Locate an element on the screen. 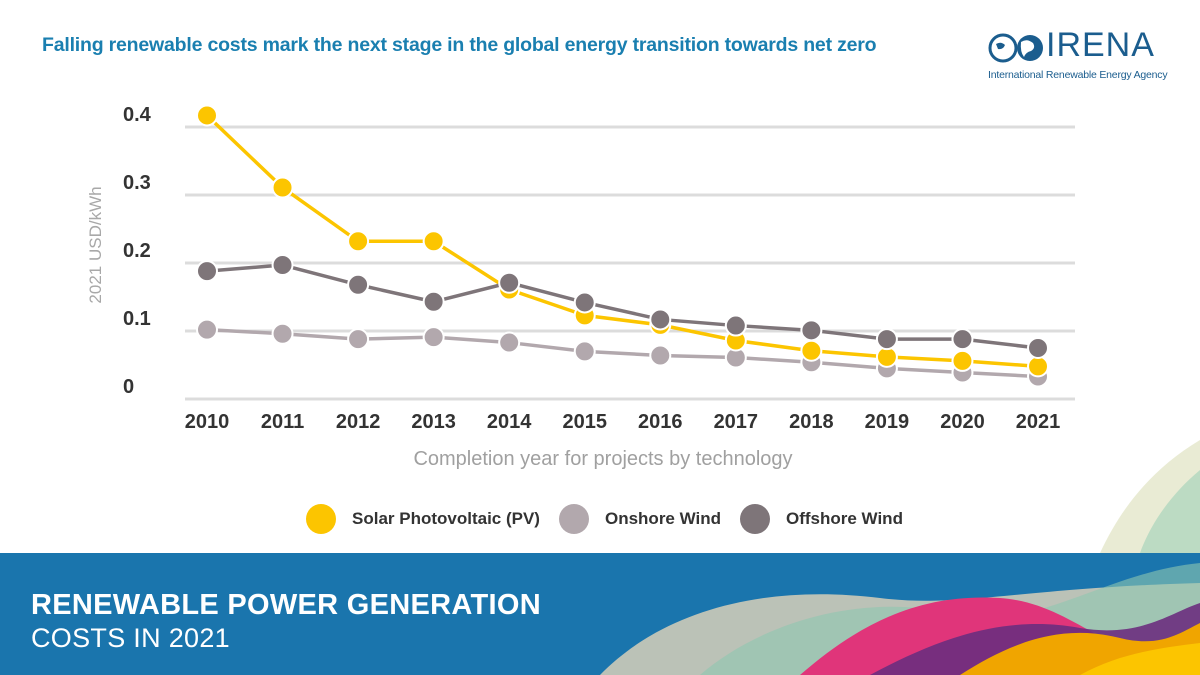  x-tick-label: 2014 is located at coordinates (509, 422).